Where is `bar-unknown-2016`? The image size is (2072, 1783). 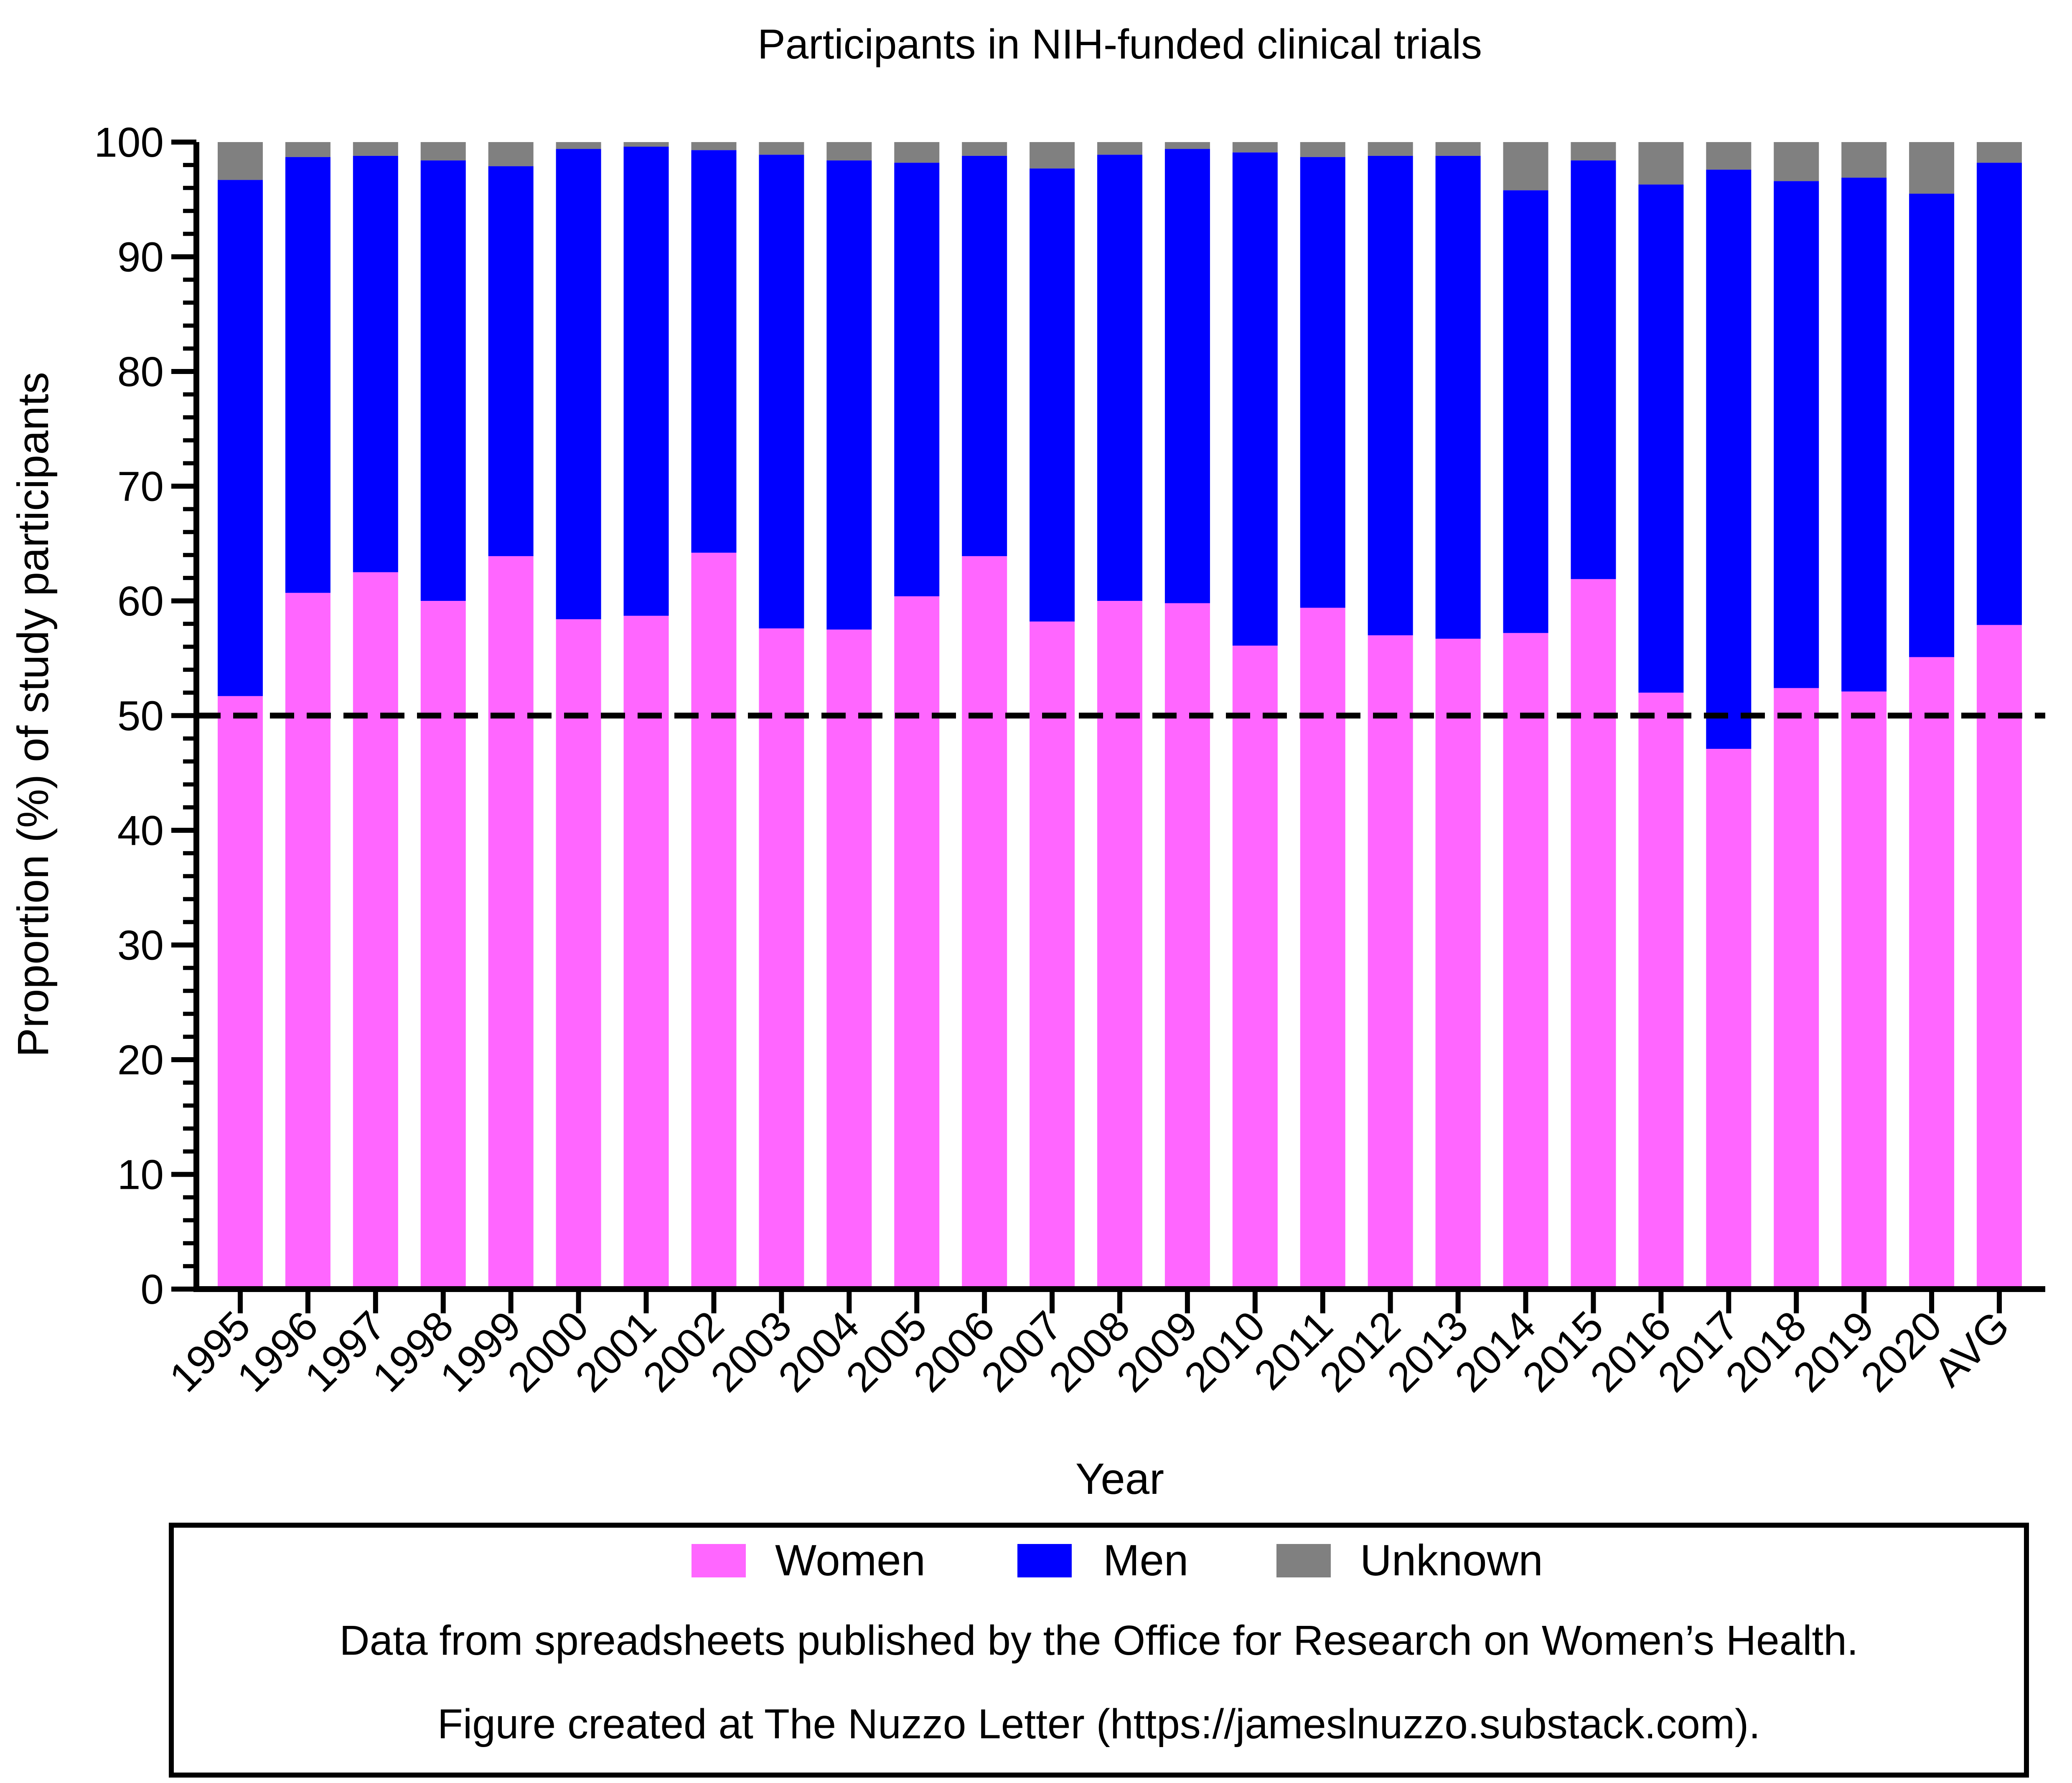 bar-unknown-2016 is located at coordinates (1661, 163).